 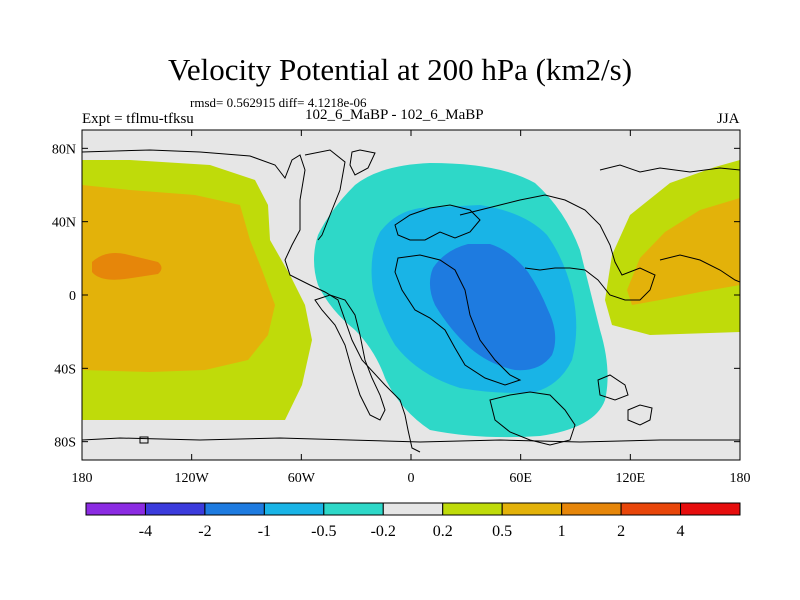 What do you see at coordinates (65, 369) in the screenshot?
I see `y-tick-label: 40S` at bounding box center [65, 369].